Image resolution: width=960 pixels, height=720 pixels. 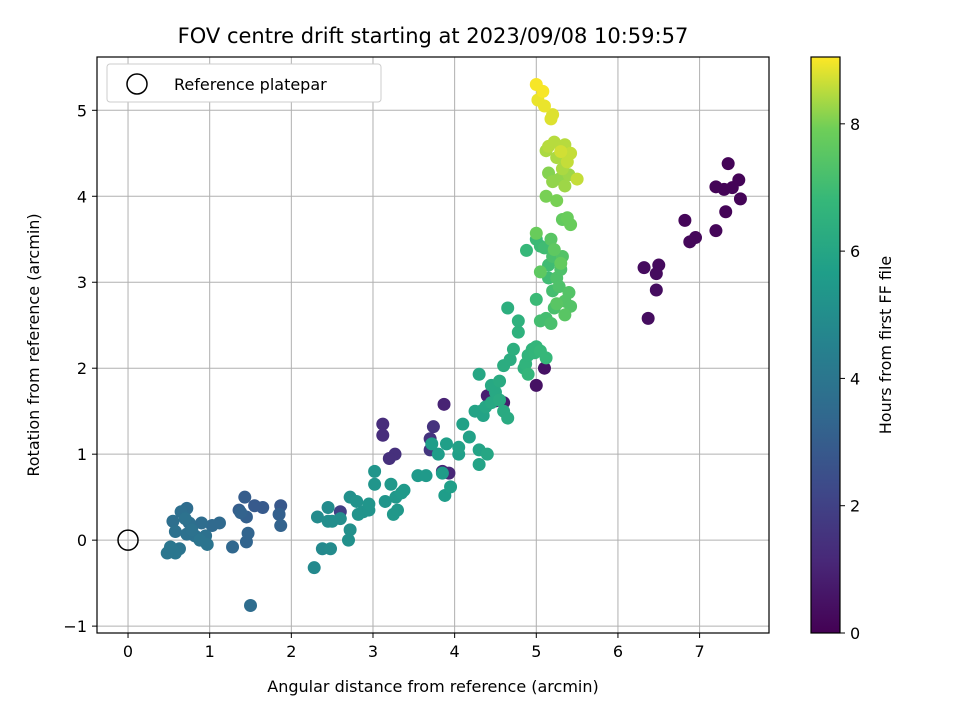 I want to click on reference-platepar-marker, so click(x=128, y=540).